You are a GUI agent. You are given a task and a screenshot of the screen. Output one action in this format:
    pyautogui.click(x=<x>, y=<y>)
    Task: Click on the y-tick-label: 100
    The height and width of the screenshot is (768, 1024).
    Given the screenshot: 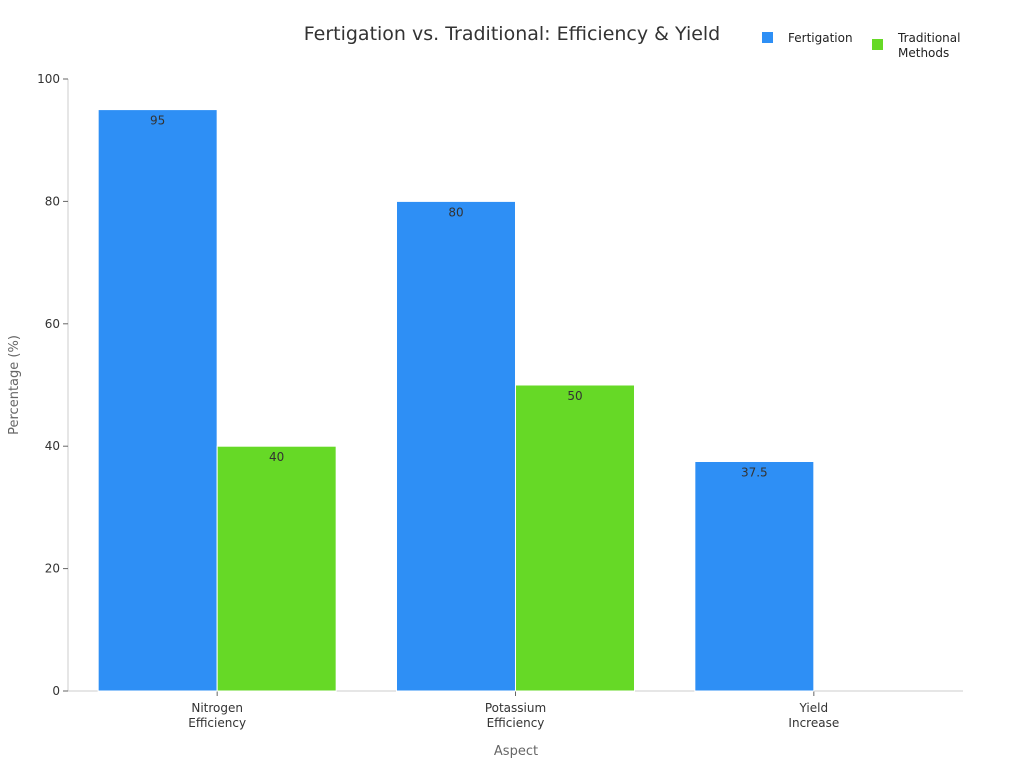 What is the action you would take?
    pyautogui.click(x=48, y=79)
    